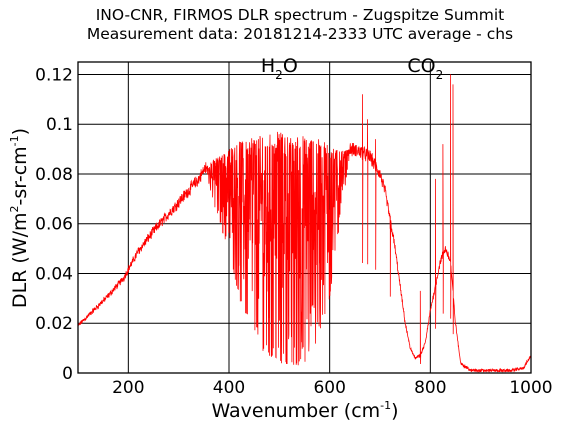 This screenshot has width=567, height=425. I want to click on y-tick-label: 0.08, so click(54, 175).